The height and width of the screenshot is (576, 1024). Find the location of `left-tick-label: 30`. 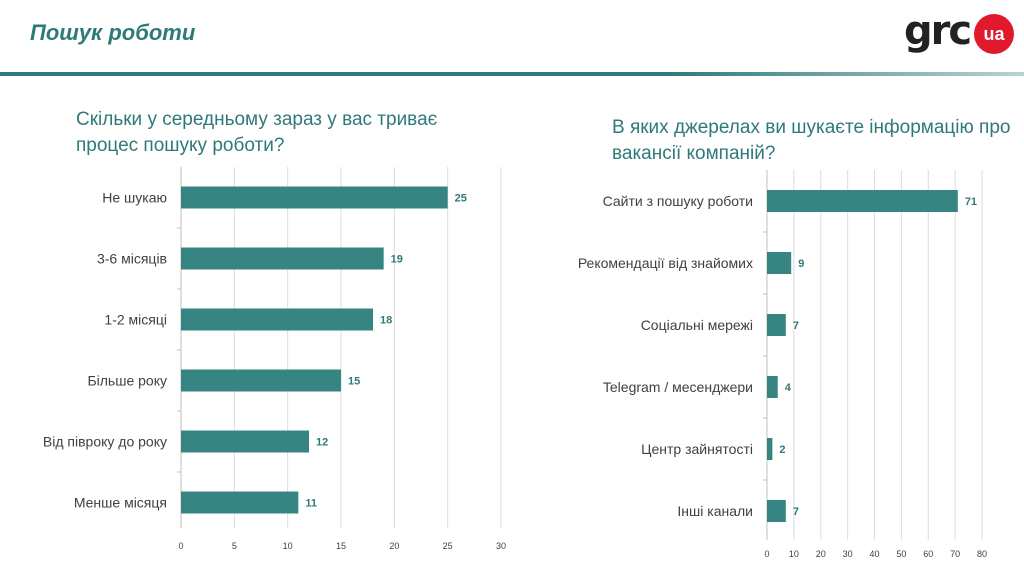

left-tick-label: 30 is located at coordinates (501, 546).